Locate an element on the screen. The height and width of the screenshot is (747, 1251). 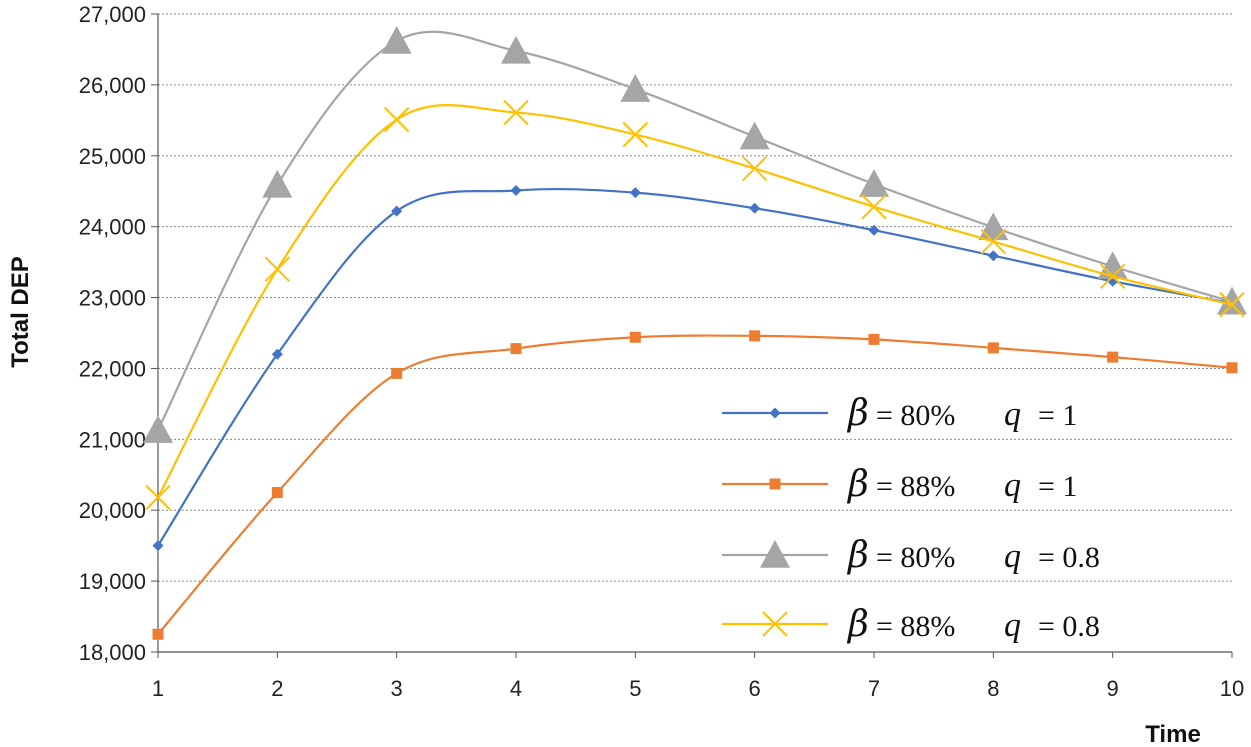
legend-entry-1: β = 80% q = 1 is located at coordinates (899, 413).